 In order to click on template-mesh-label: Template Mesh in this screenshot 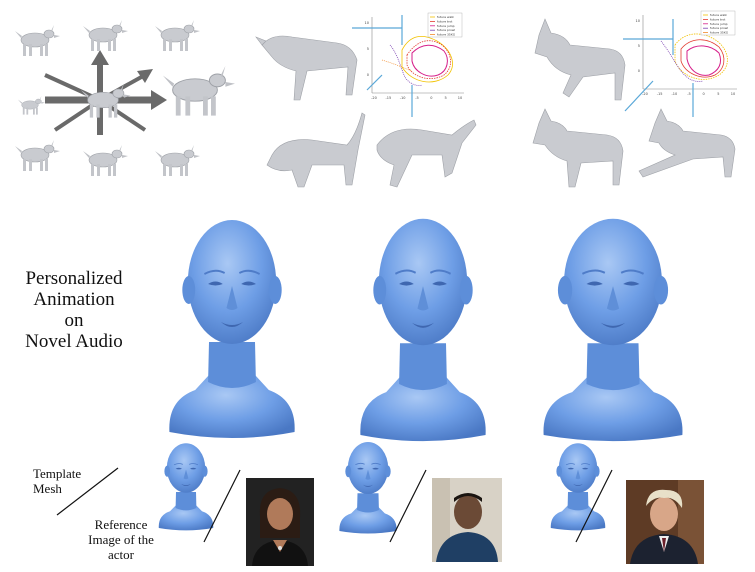, I will do `click(63, 481)`.